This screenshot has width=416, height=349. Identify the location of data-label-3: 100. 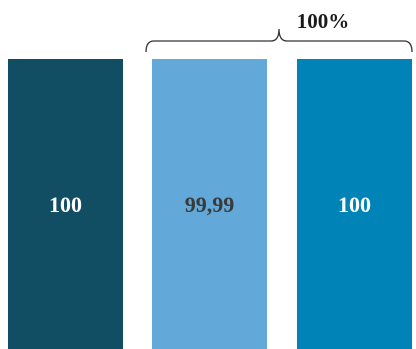
(354, 204).